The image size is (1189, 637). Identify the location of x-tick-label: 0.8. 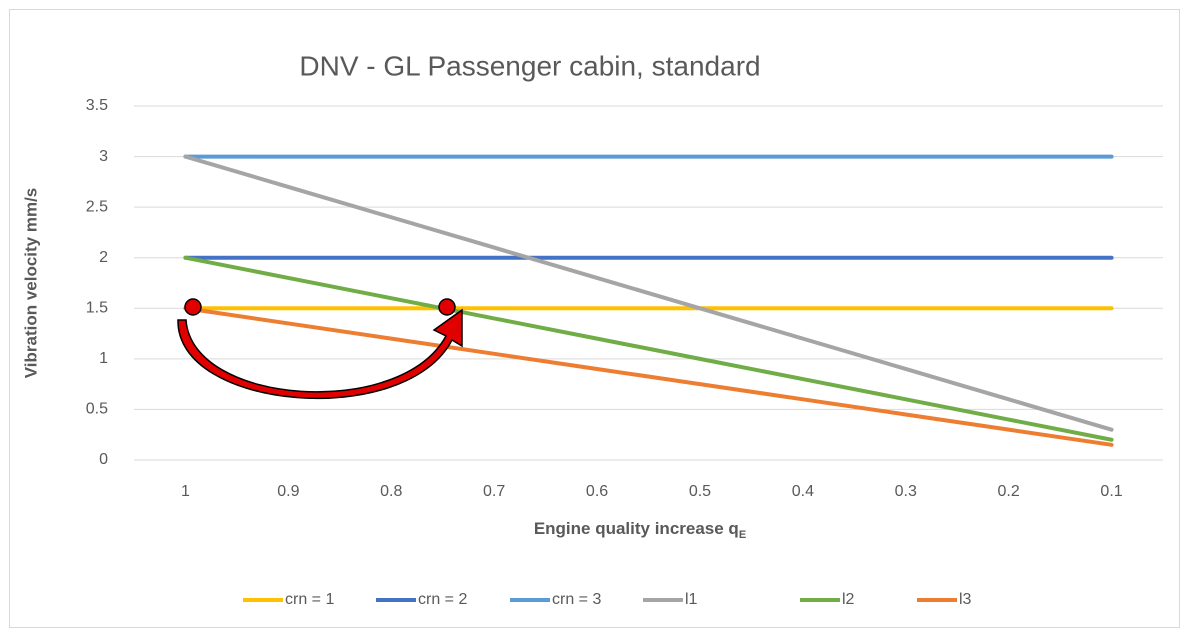
(391, 491).